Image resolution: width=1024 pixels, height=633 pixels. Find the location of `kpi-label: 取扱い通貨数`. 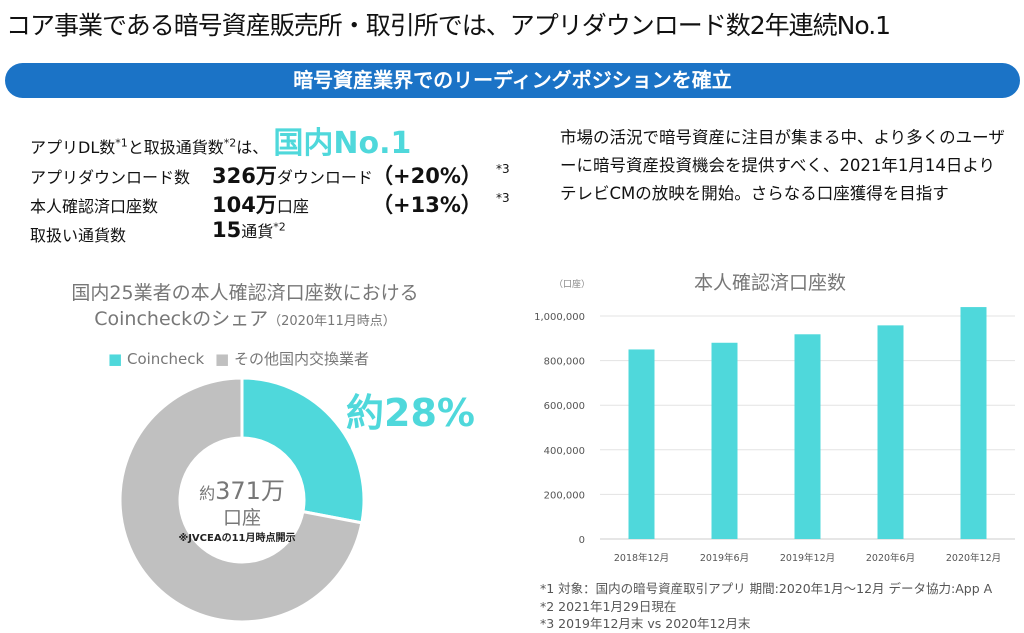

kpi-label: 取扱い通貨数 is located at coordinates (78, 235).